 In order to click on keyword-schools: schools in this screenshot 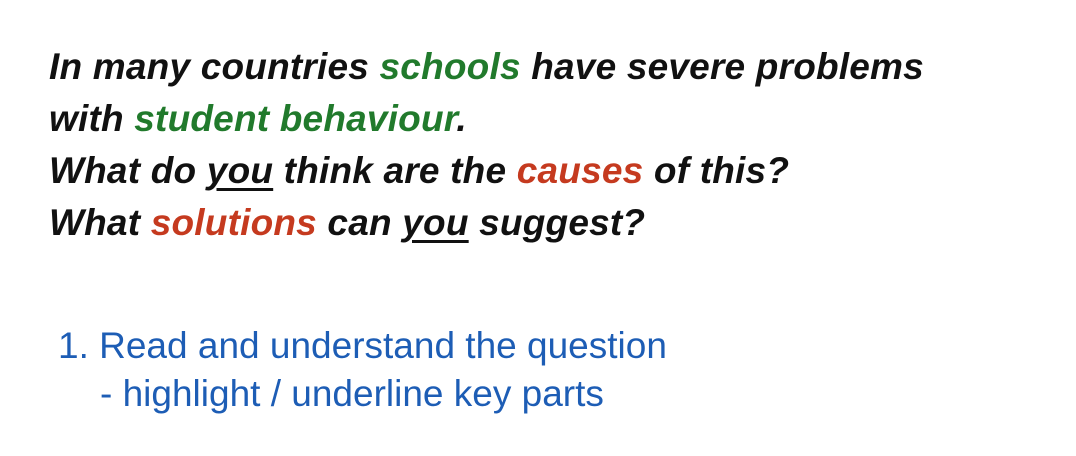, I will do `click(450, 66)`.